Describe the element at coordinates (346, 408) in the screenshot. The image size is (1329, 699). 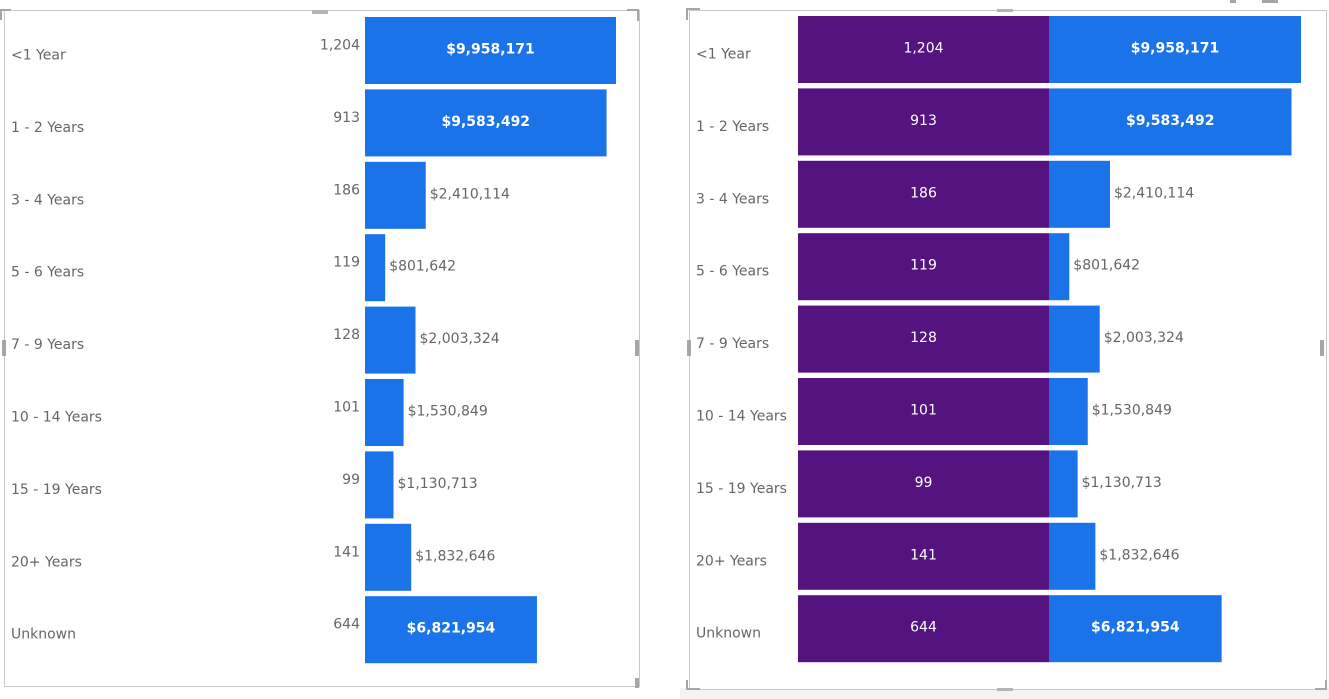
I see `count-label: 101` at that location.